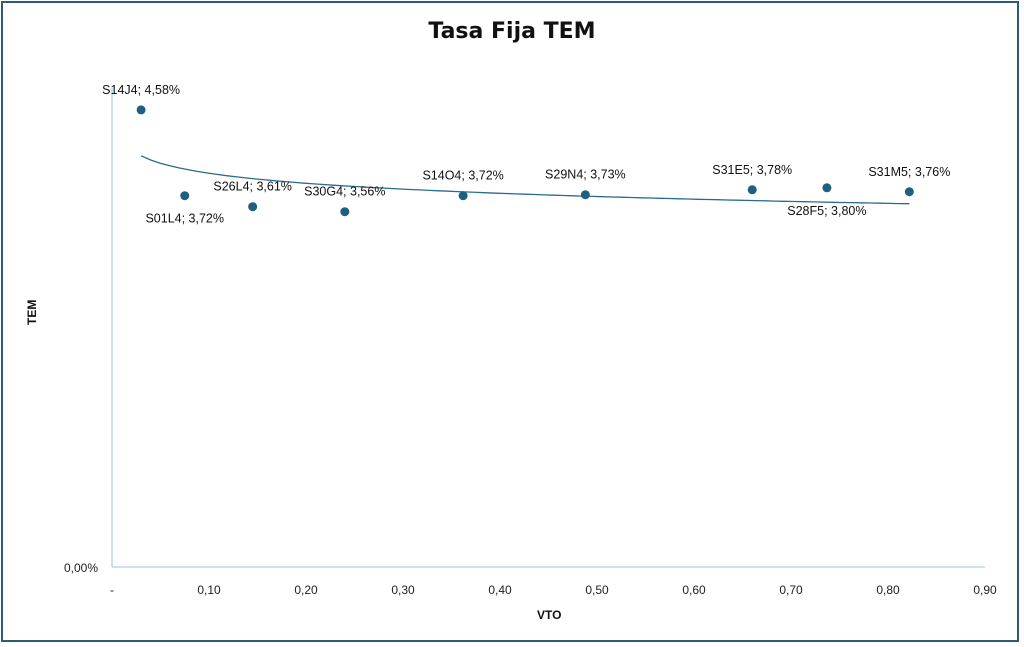 This screenshot has height=647, width=1024. What do you see at coordinates (888, 590) in the screenshot?
I see `x-tick-label: 0,80` at bounding box center [888, 590].